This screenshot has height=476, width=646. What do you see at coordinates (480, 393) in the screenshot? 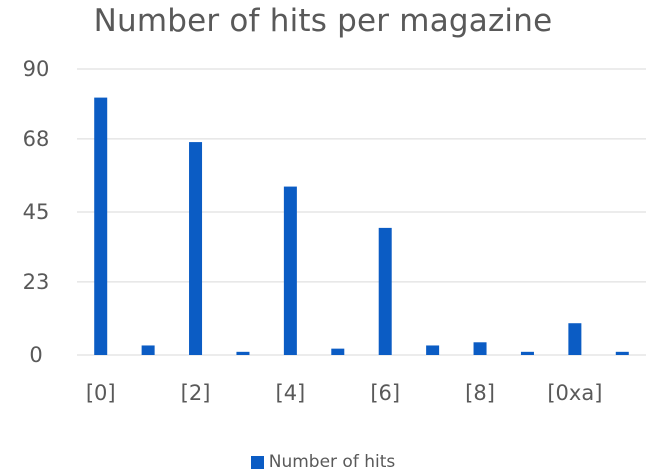
I see `x-tick-label: [8]` at bounding box center [480, 393].